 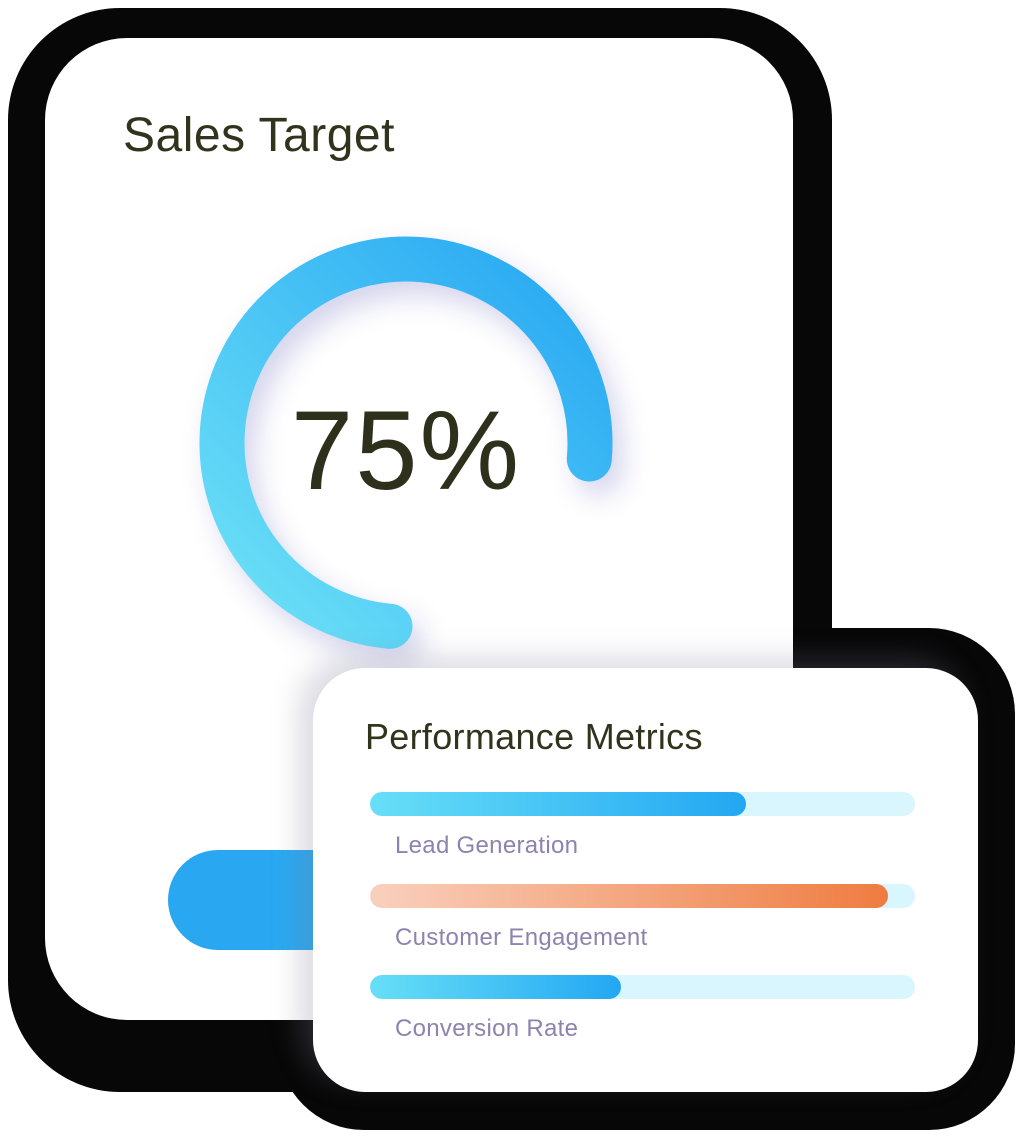 What do you see at coordinates (642, 1009) in the screenshot?
I see `metric-row-conversion-rate: Conversion Rate` at bounding box center [642, 1009].